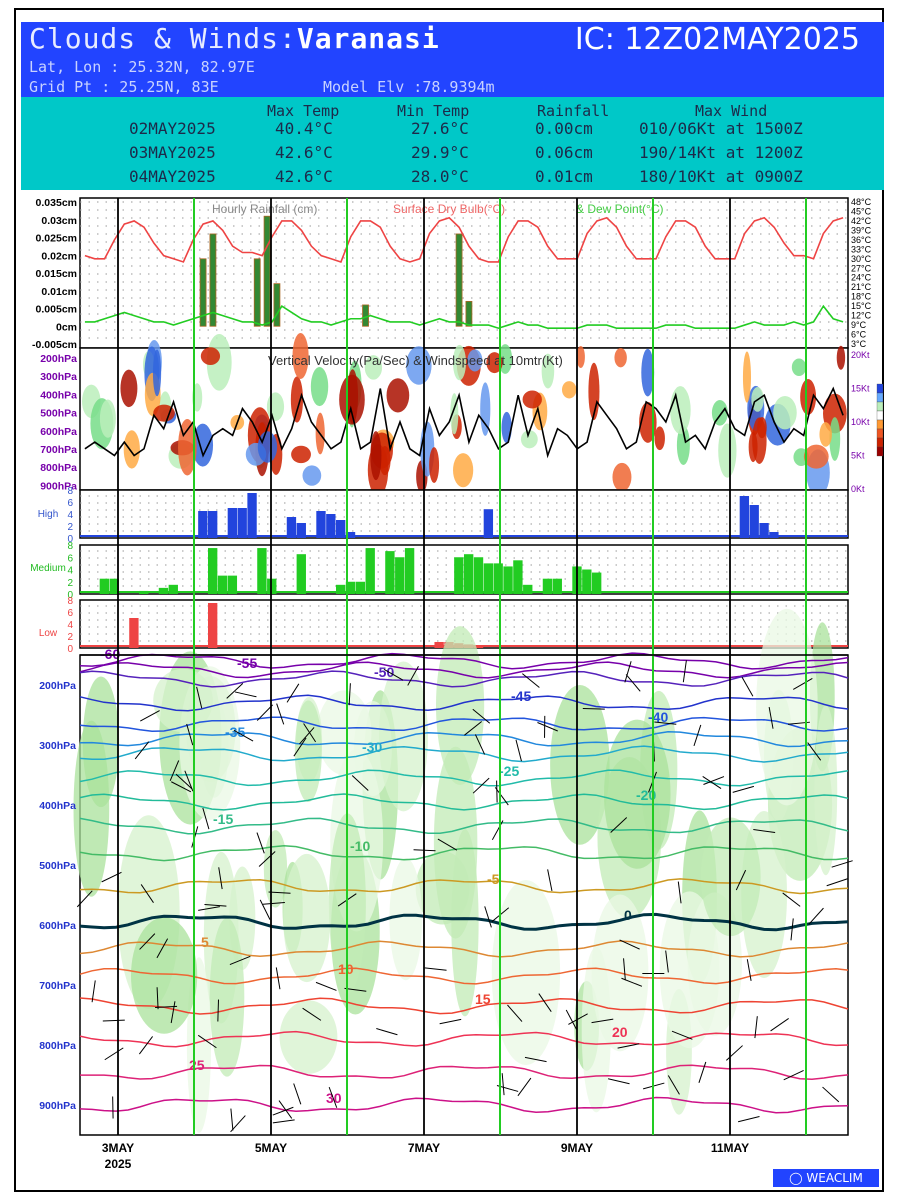 This screenshot has height=1200, width=900. I want to click on legend-dewpoint: & Dew Point(°C), so click(620, 209).